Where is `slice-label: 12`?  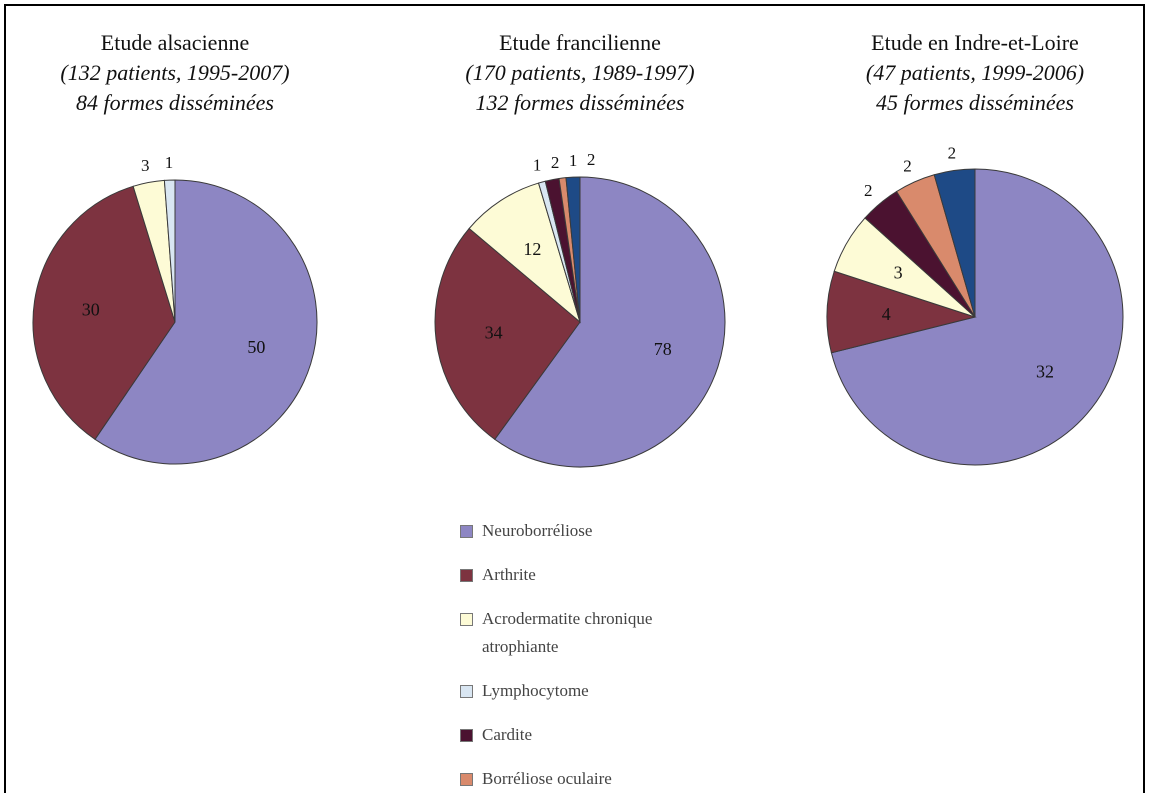
slice-label: 12 is located at coordinates (532, 249).